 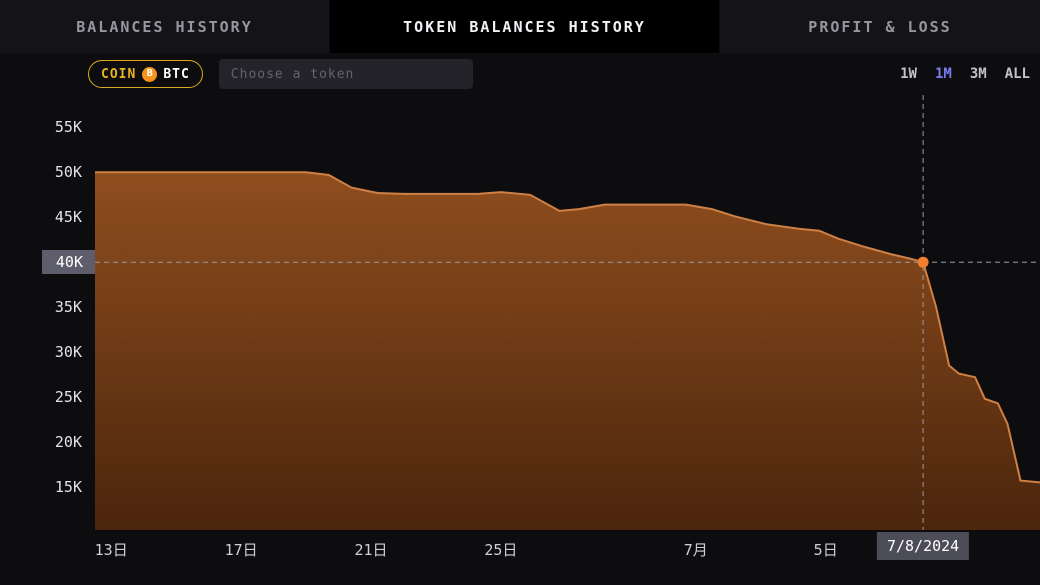 I want to click on hover-date-badge: 7/8/2024, so click(x=923, y=546).